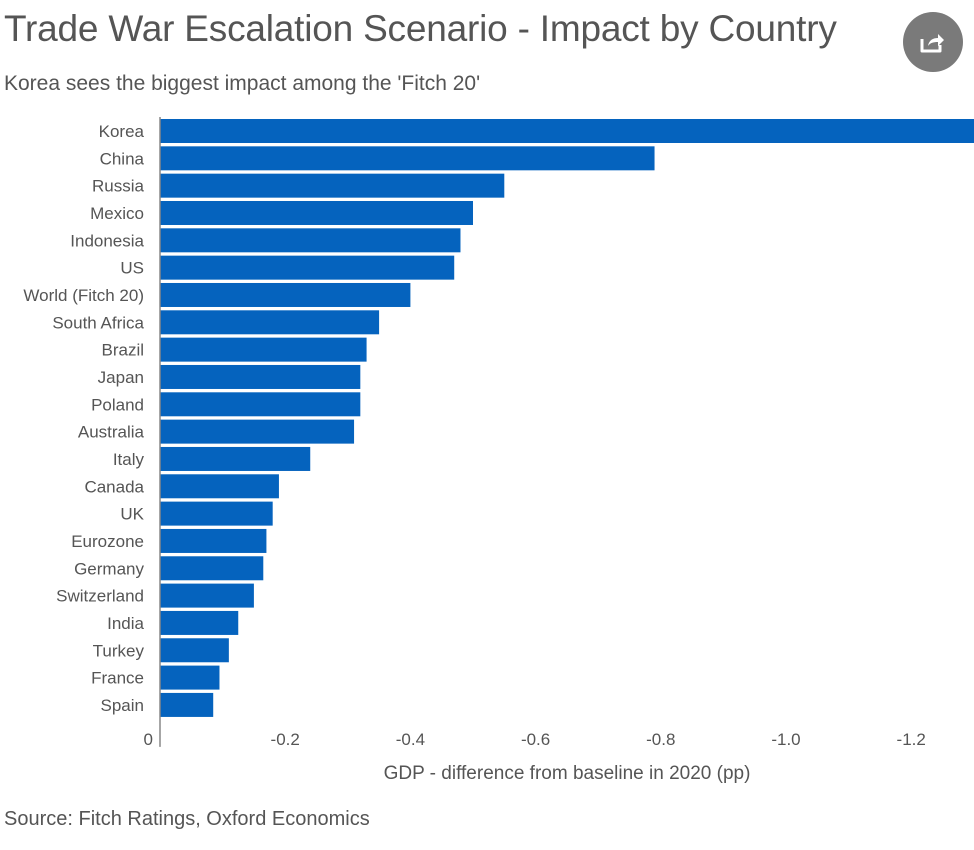 This screenshot has width=974, height=850. I want to click on bar-russia, so click(332, 185).